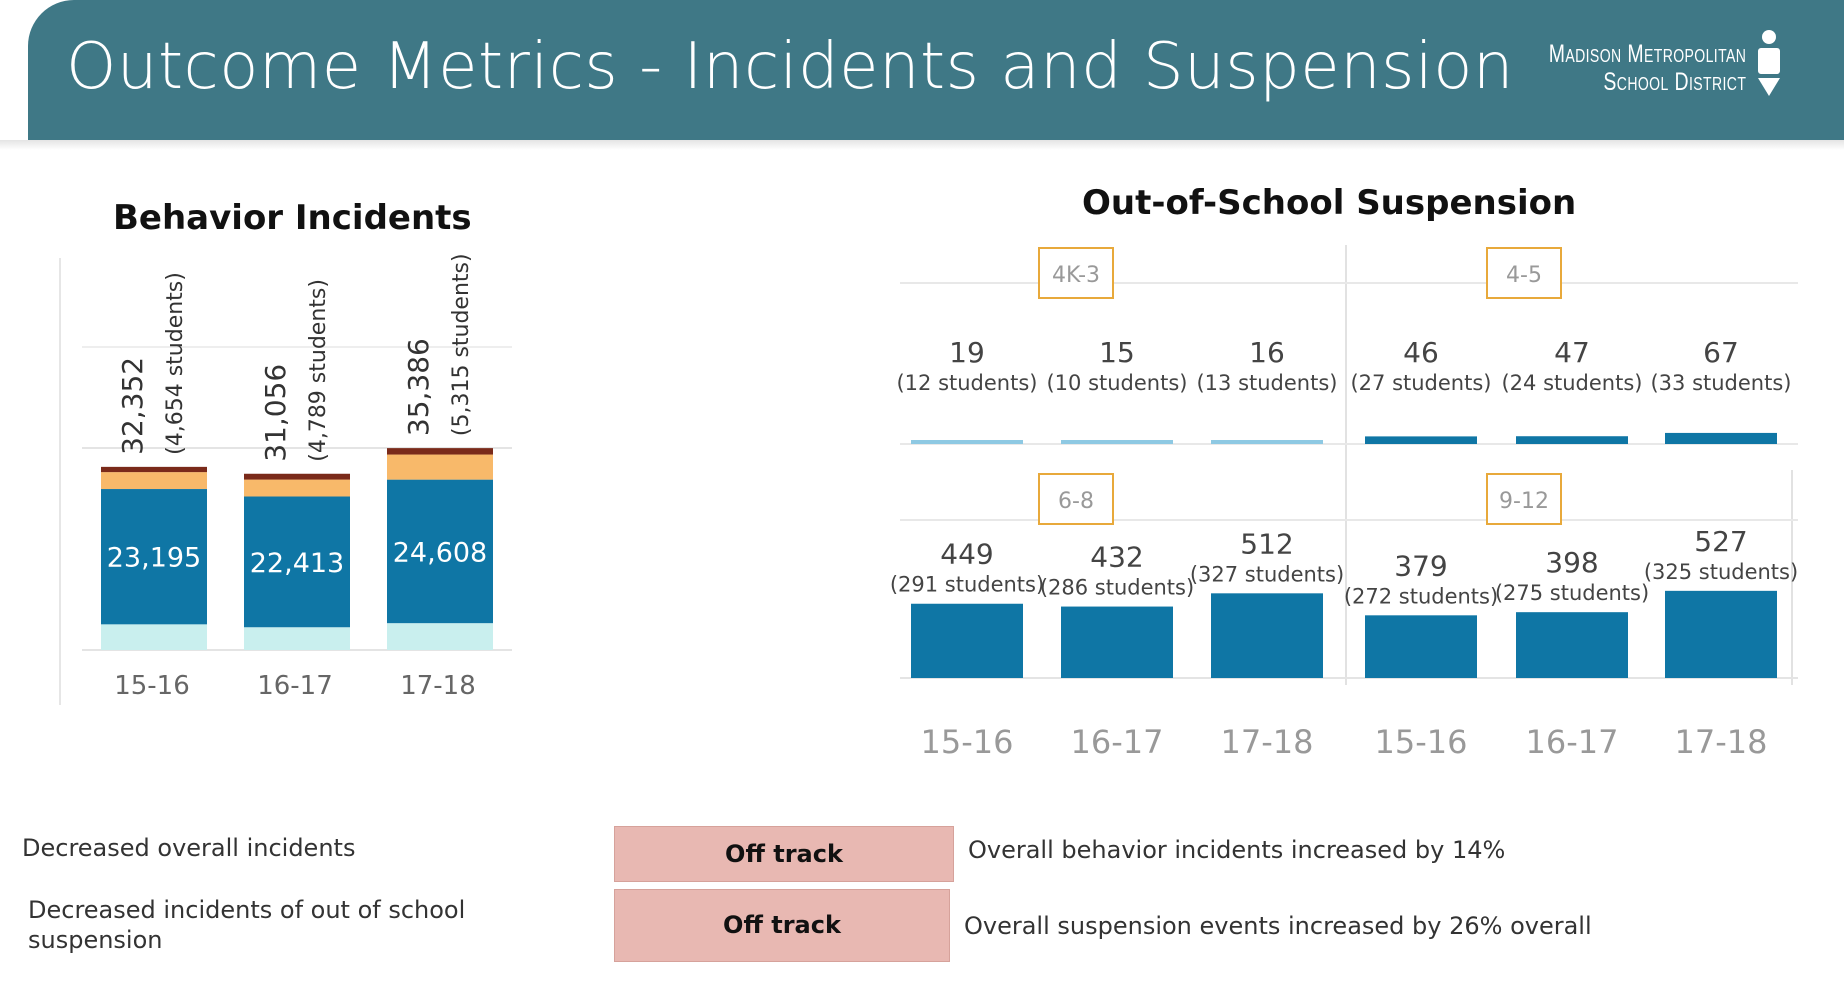 Image resolution: width=1844 pixels, height=984 pixels. I want to click on status-badge-2: Off track, so click(782, 925).